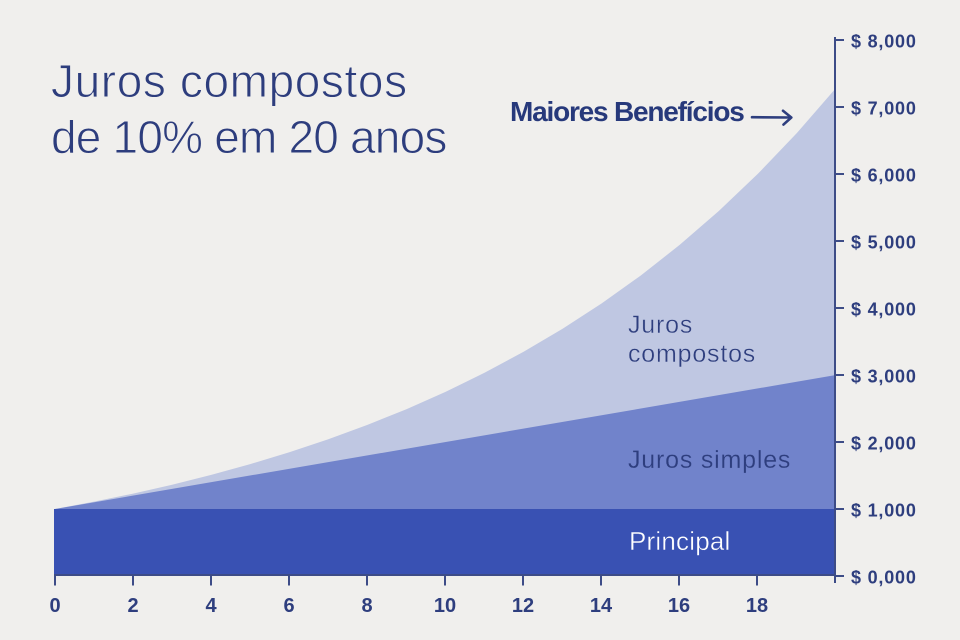 The width and height of the screenshot is (960, 640). Describe the element at coordinates (884, 42) in the screenshot. I see `svg-text: $ 8,000` at that location.